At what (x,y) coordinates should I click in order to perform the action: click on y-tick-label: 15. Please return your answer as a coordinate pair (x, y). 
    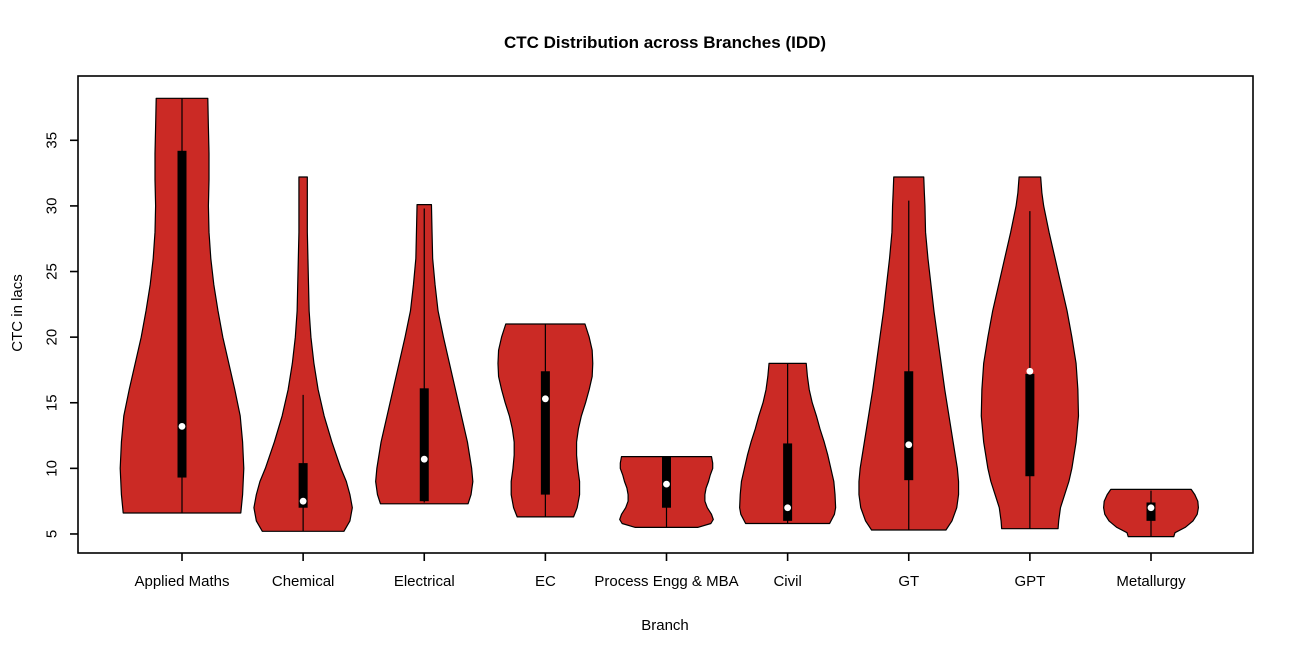
    Looking at the image, I should click on (52, 402).